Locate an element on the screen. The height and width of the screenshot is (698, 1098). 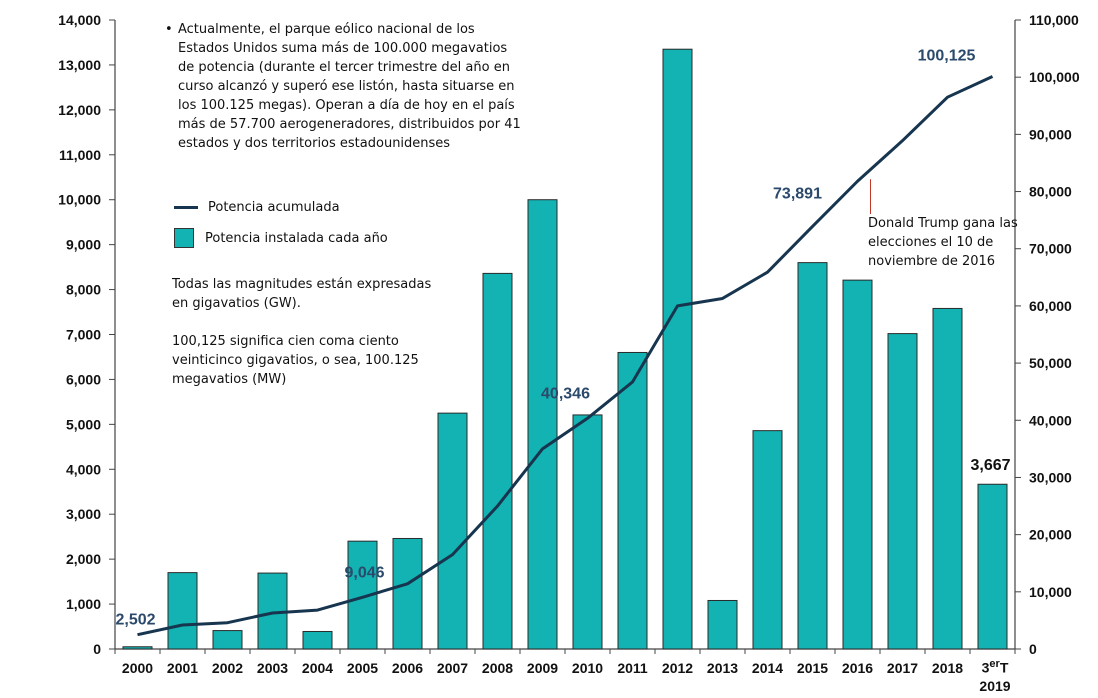
x-tick-label: 2005 is located at coordinates (362, 668).